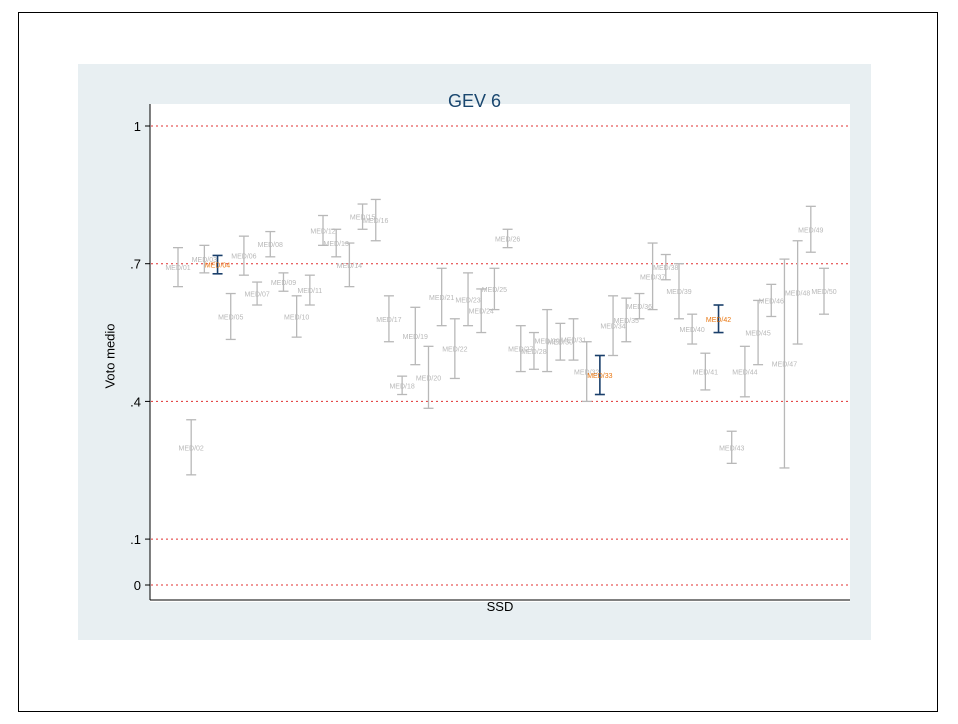 The image size is (958, 724). Describe the element at coordinates (731, 448) in the screenshot. I see `series-label-MED-43: MED/43` at that location.